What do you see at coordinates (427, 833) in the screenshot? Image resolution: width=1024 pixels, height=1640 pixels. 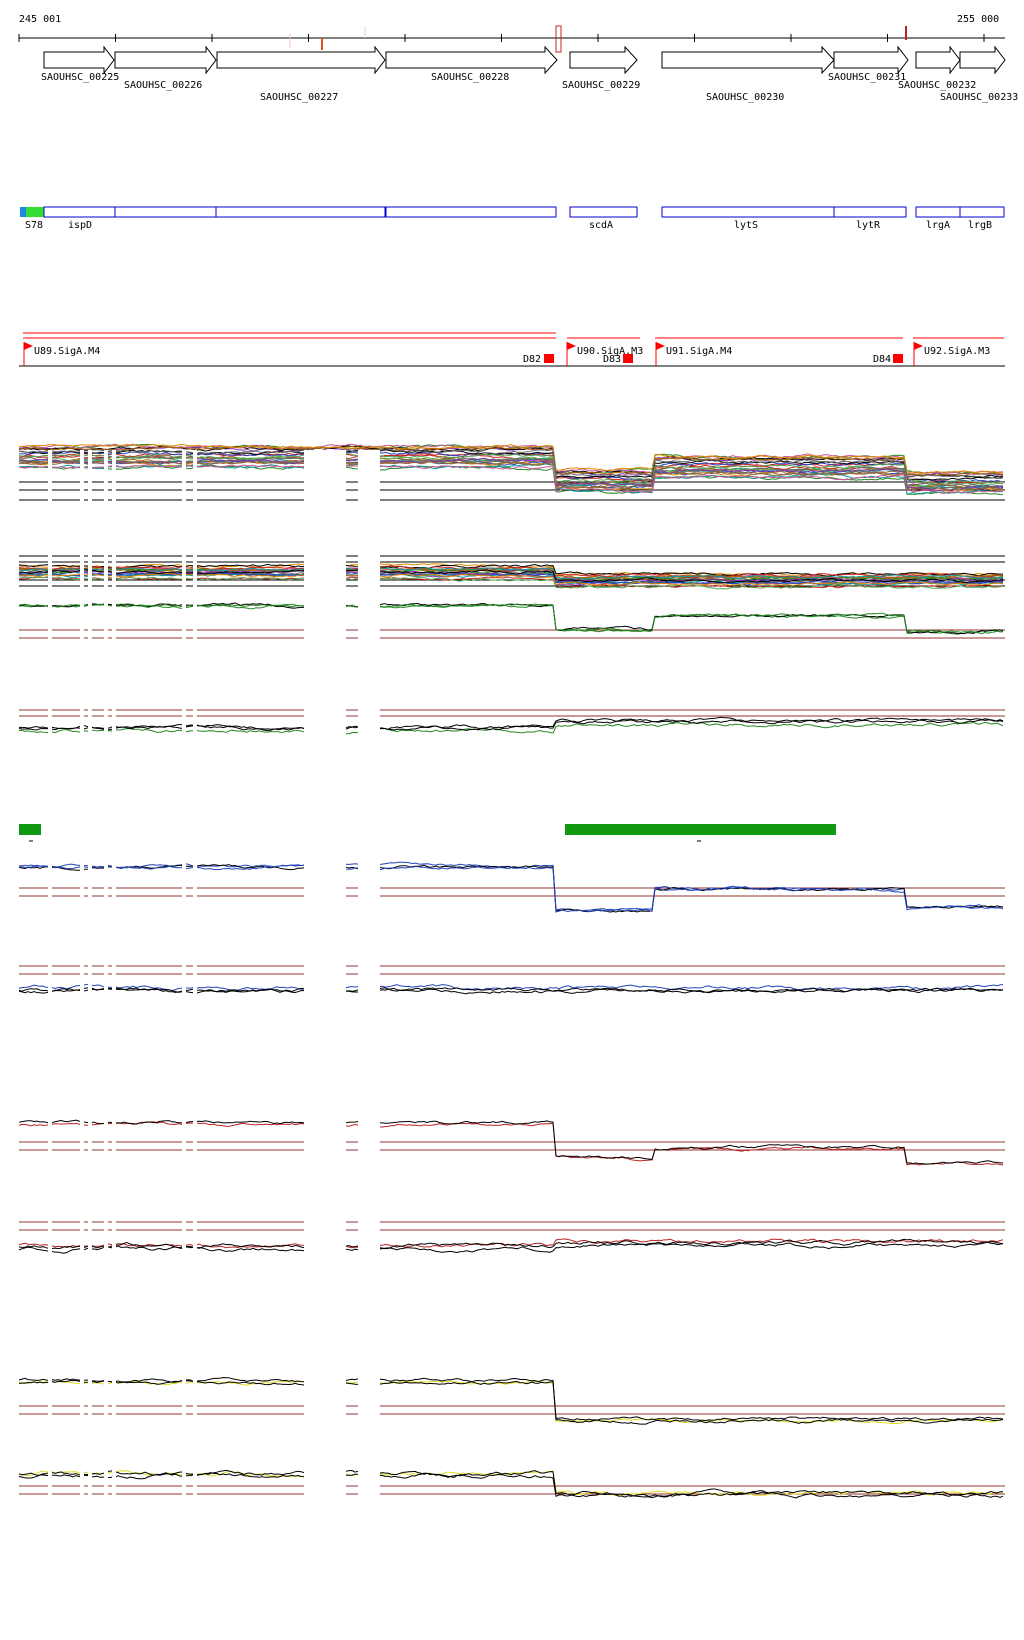 I see `segment-track` at bounding box center [427, 833].